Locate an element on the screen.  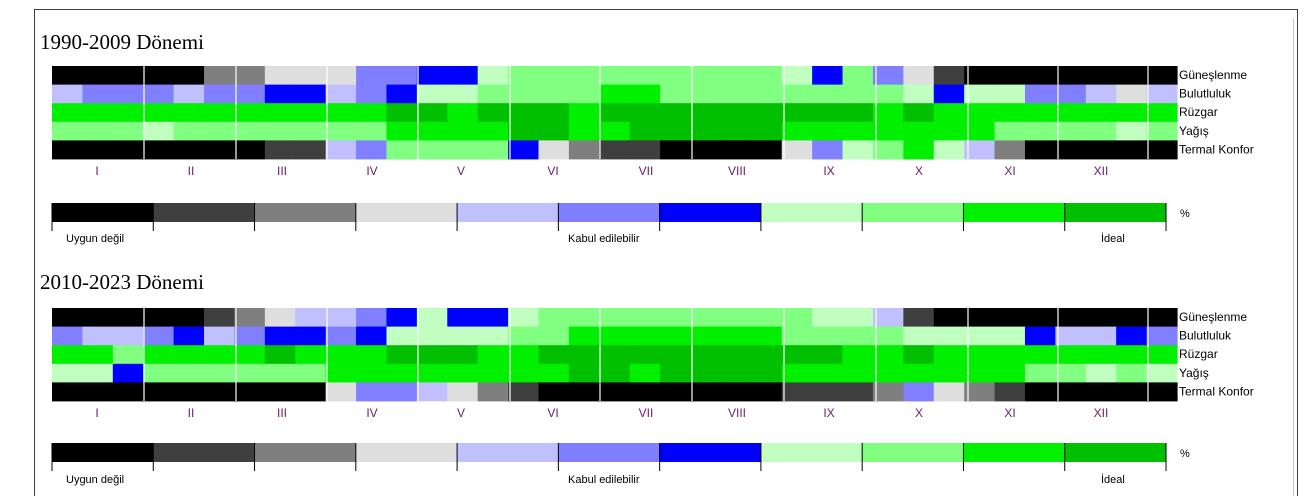
legend-left-label: Uygun değil is located at coordinates (95, 480).